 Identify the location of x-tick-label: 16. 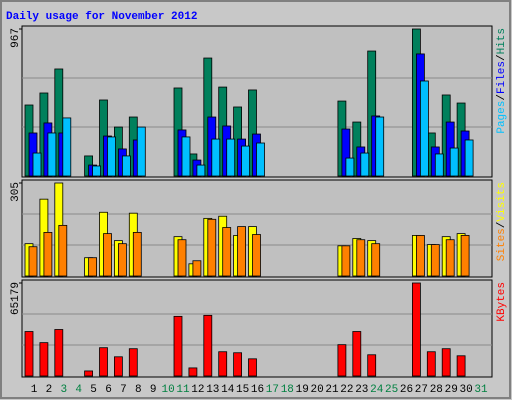
(257, 390).